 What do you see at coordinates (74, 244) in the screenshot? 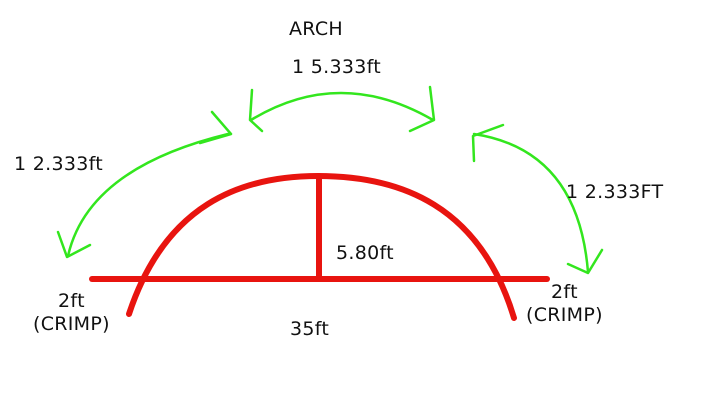
I see `left-arrowhead-bottom` at bounding box center [74, 244].